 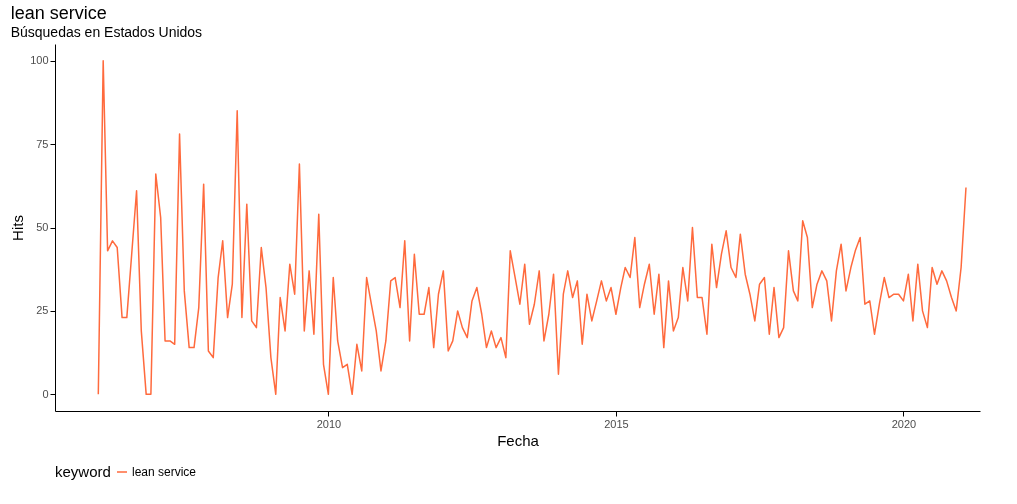 I want to click on chart-title: lean service, so click(x=58, y=13).